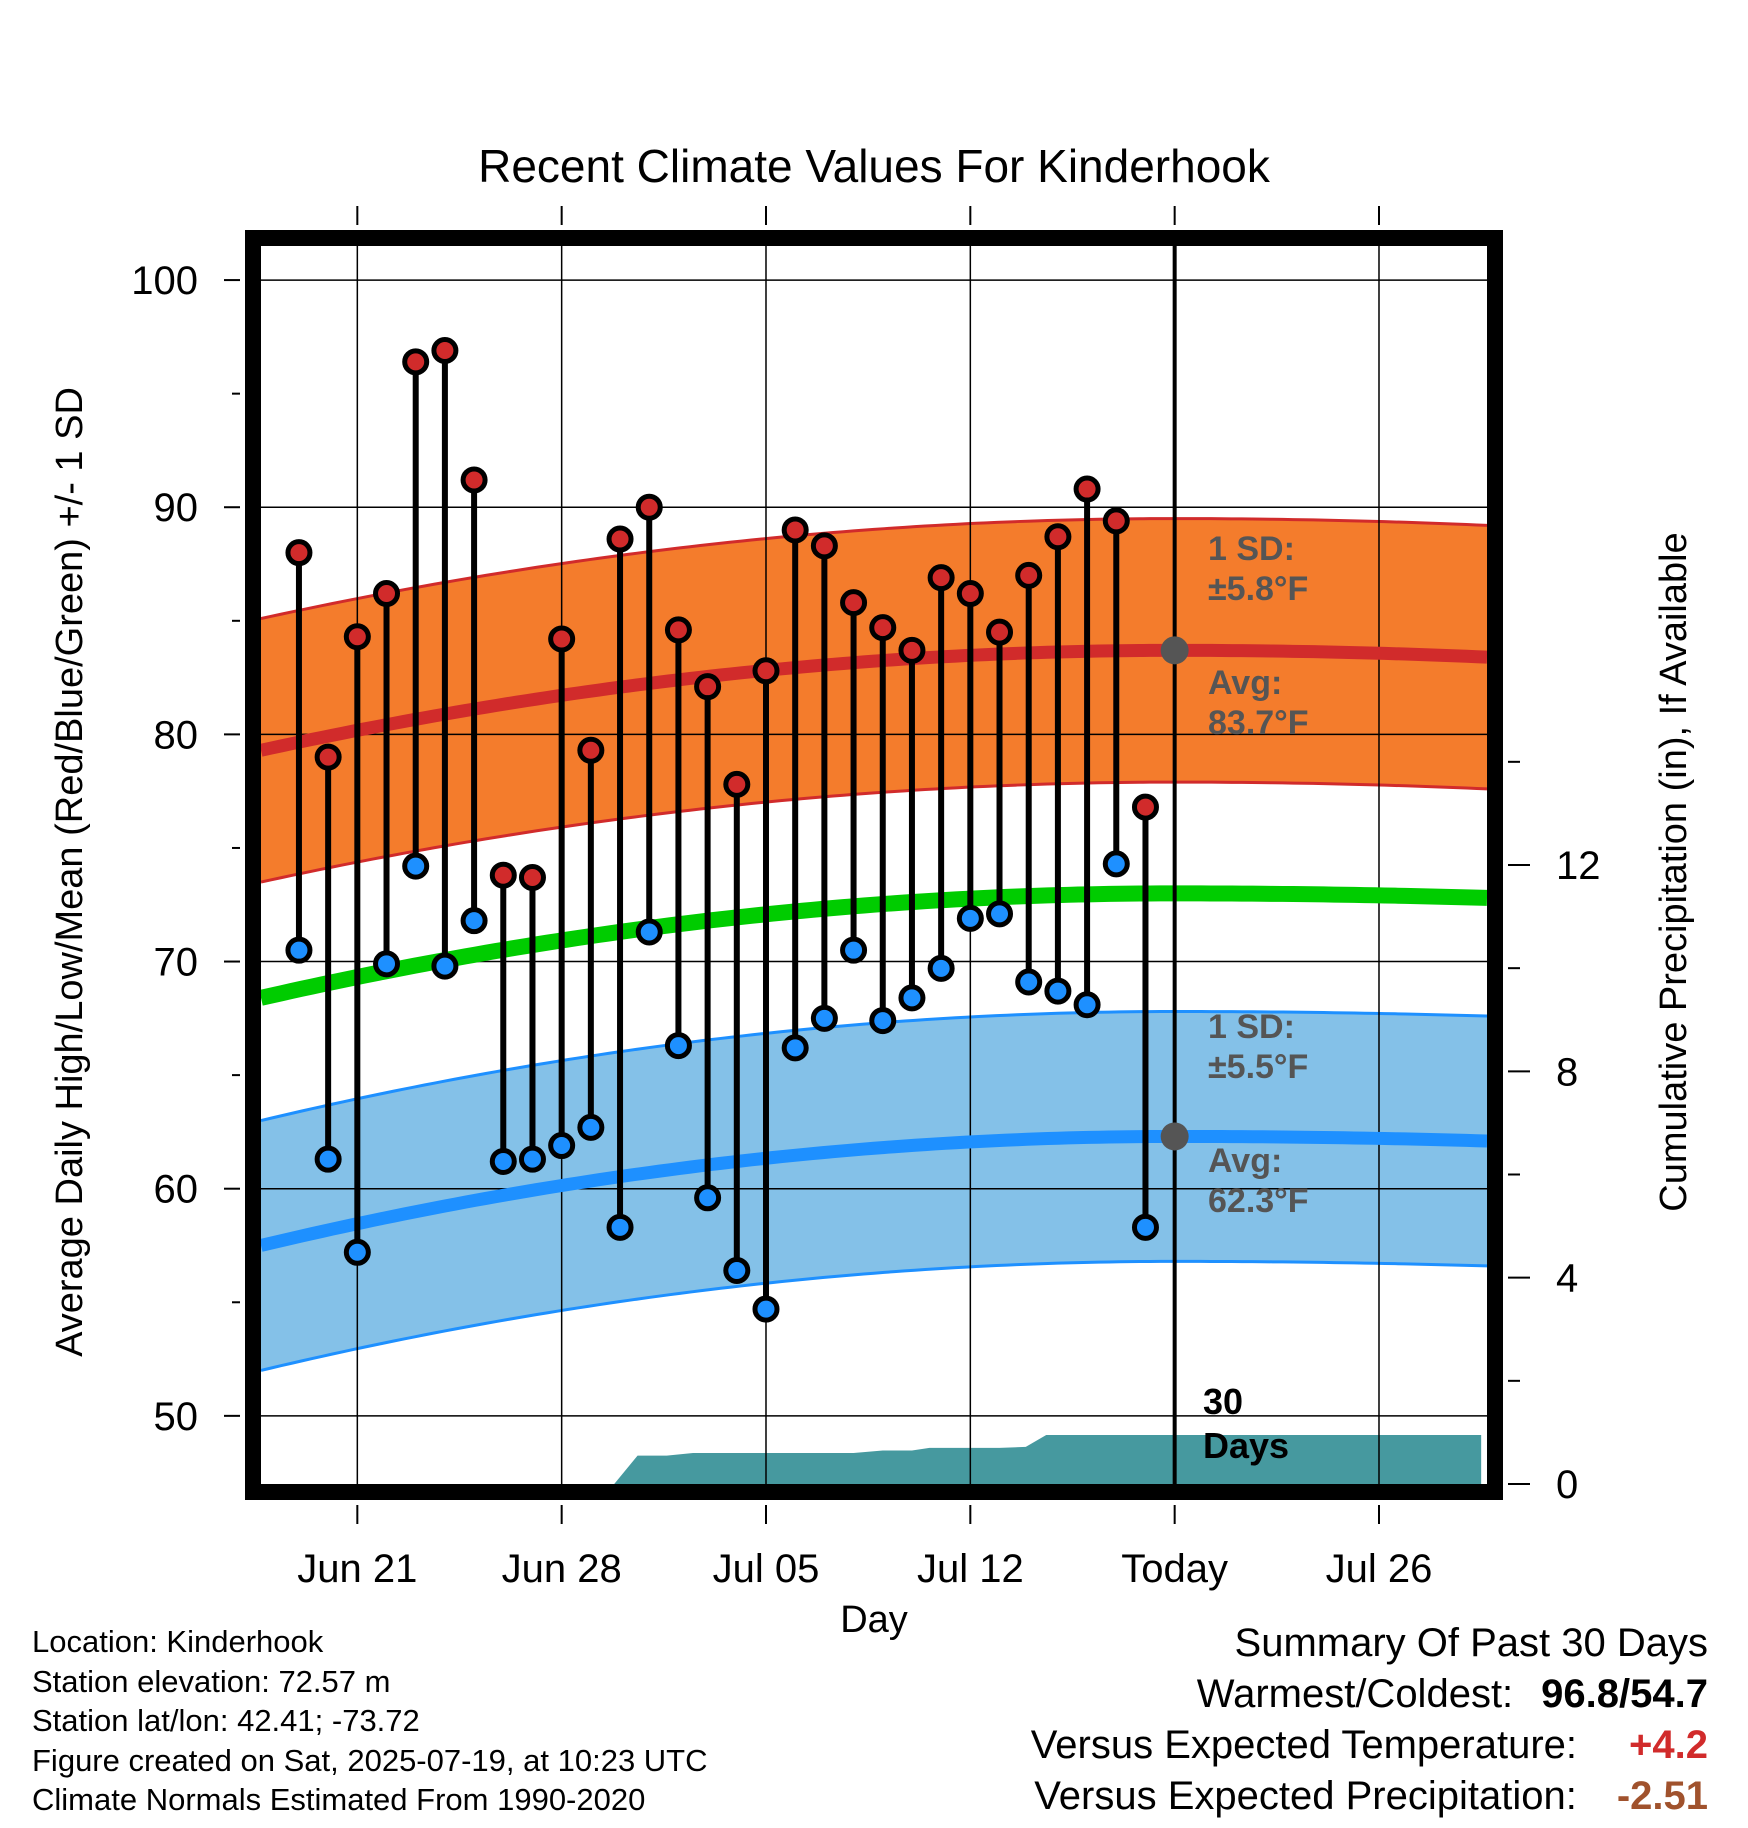 This screenshot has width=1748, height=1828. What do you see at coordinates (176, 1417) in the screenshot?
I see `y-tick-label: 50` at bounding box center [176, 1417].